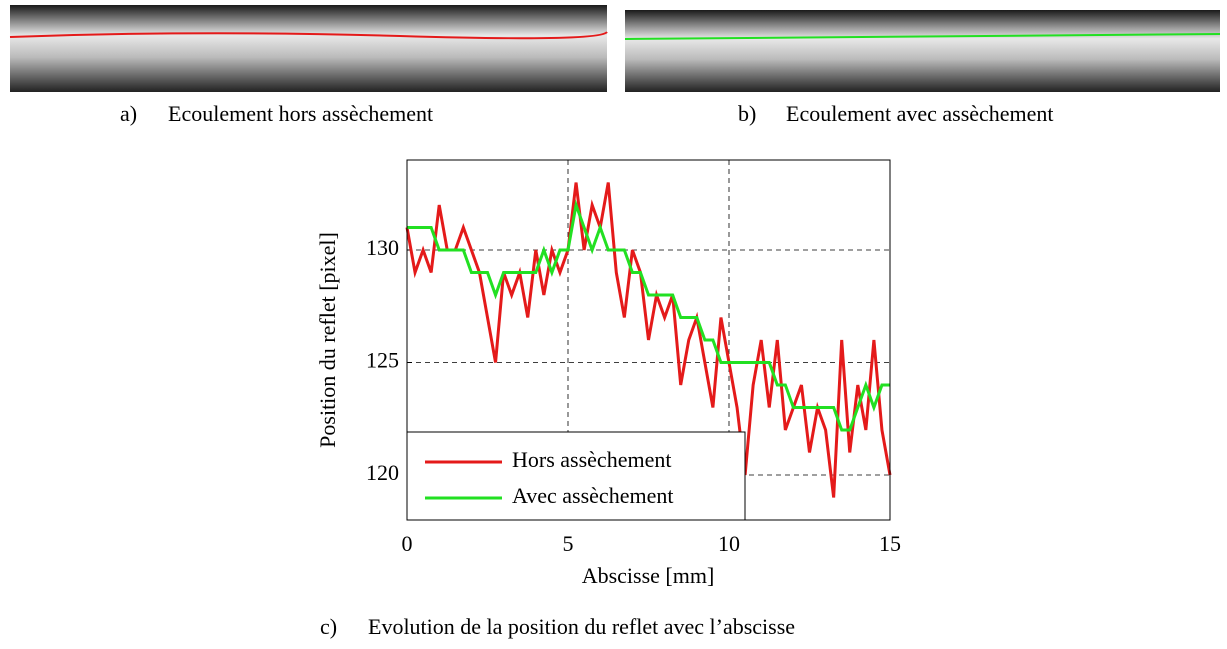 The width and height of the screenshot is (1227, 649). What do you see at coordinates (648, 315) in the screenshot?
I see `series-line` at bounding box center [648, 315].